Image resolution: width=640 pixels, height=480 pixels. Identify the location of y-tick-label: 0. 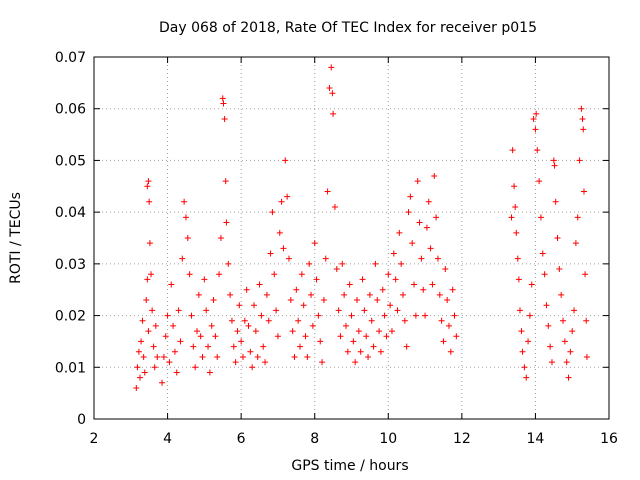
(81, 420).